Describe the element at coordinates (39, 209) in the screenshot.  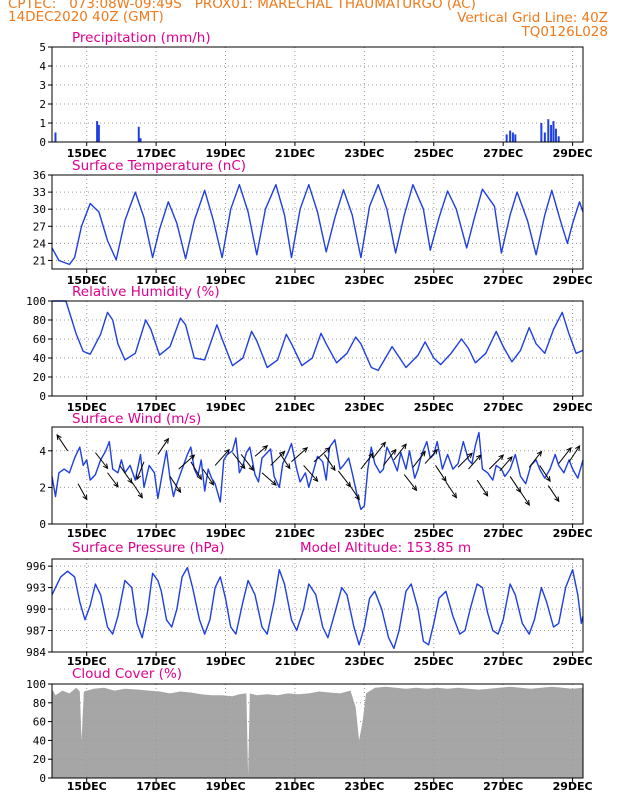
I see `y-tick-label: 30` at that location.